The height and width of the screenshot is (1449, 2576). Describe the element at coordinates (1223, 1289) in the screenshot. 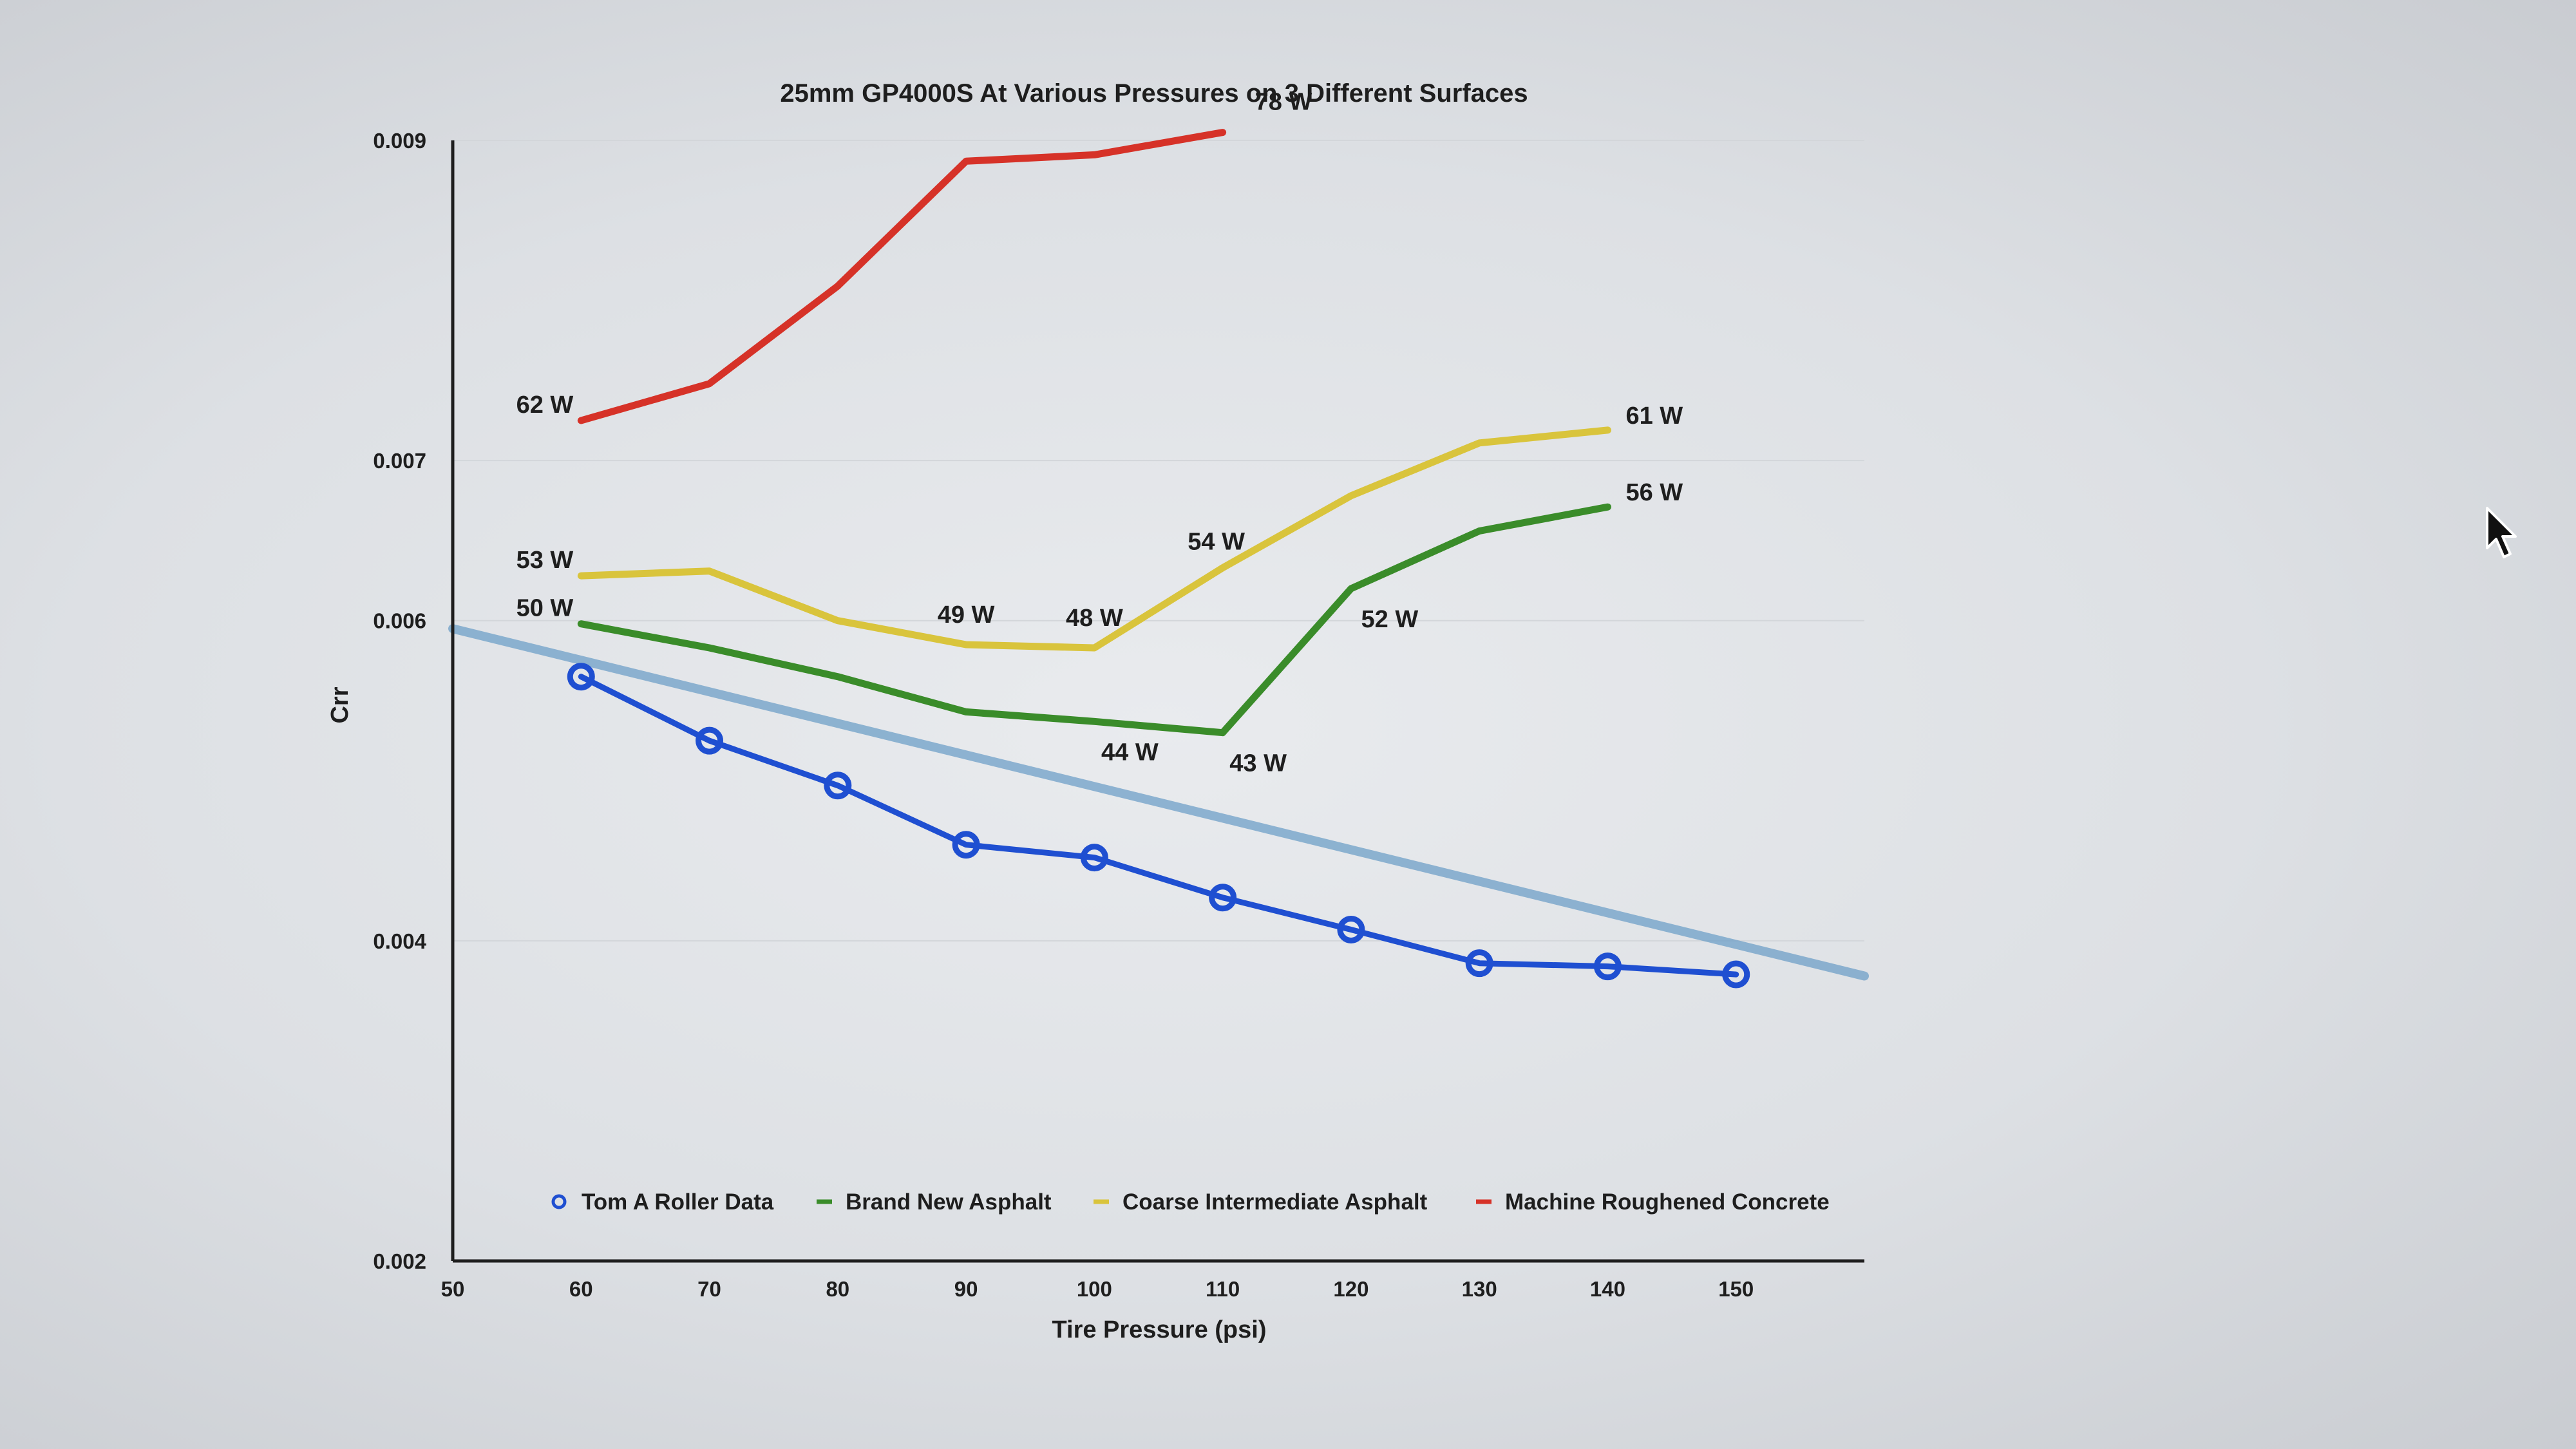

I see `x-tick-label: 110` at that location.